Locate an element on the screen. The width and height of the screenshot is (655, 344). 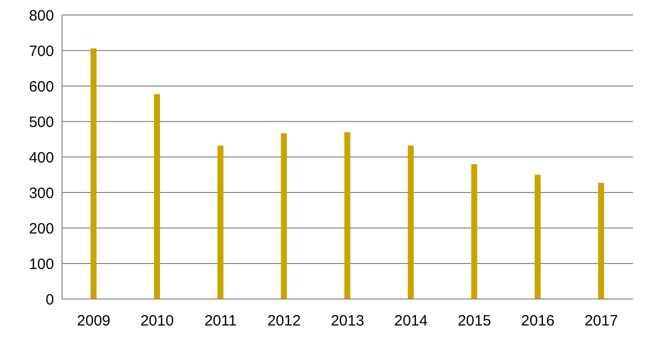
y-tick-label: 500 is located at coordinates (41, 122).